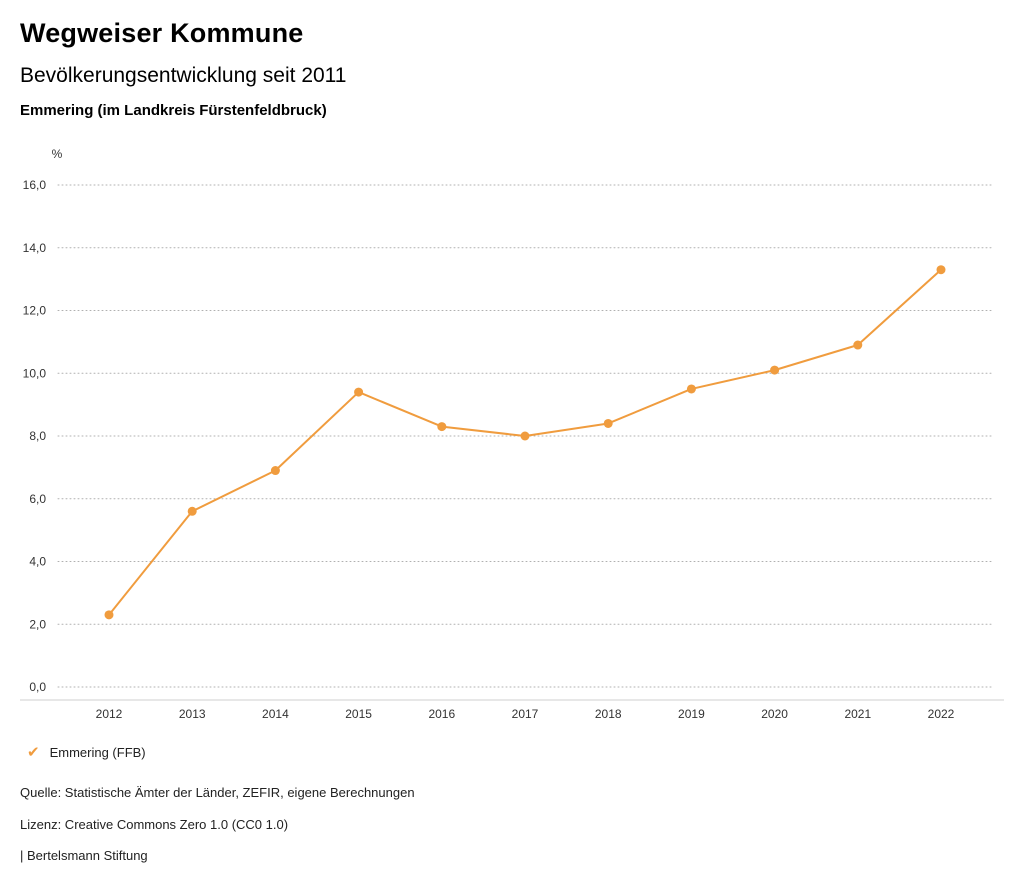 The image size is (1024, 888). What do you see at coordinates (691, 714) in the screenshot?
I see `x-tick-label: 2019` at bounding box center [691, 714].